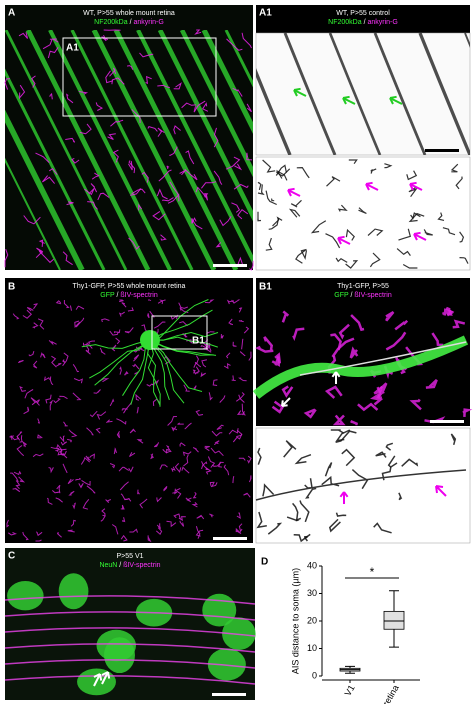 Image resolution: width=474 pixels, height=704 pixels. What do you see at coordinates (372, 295) in the screenshot?
I see `stain: ßIV-spectrin` at bounding box center [372, 295].